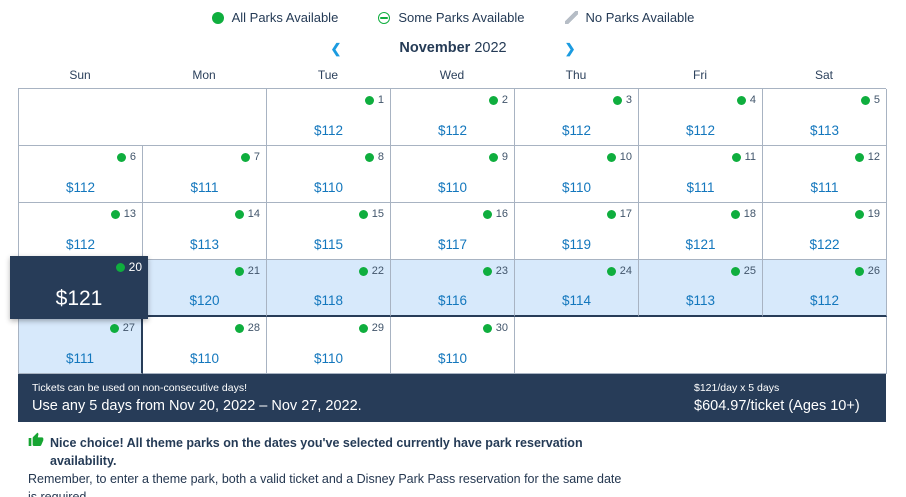 This screenshot has width=906, height=497. Describe the element at coordinates (873, 157) in the screenshot. I see `day-number: 12` at that location.